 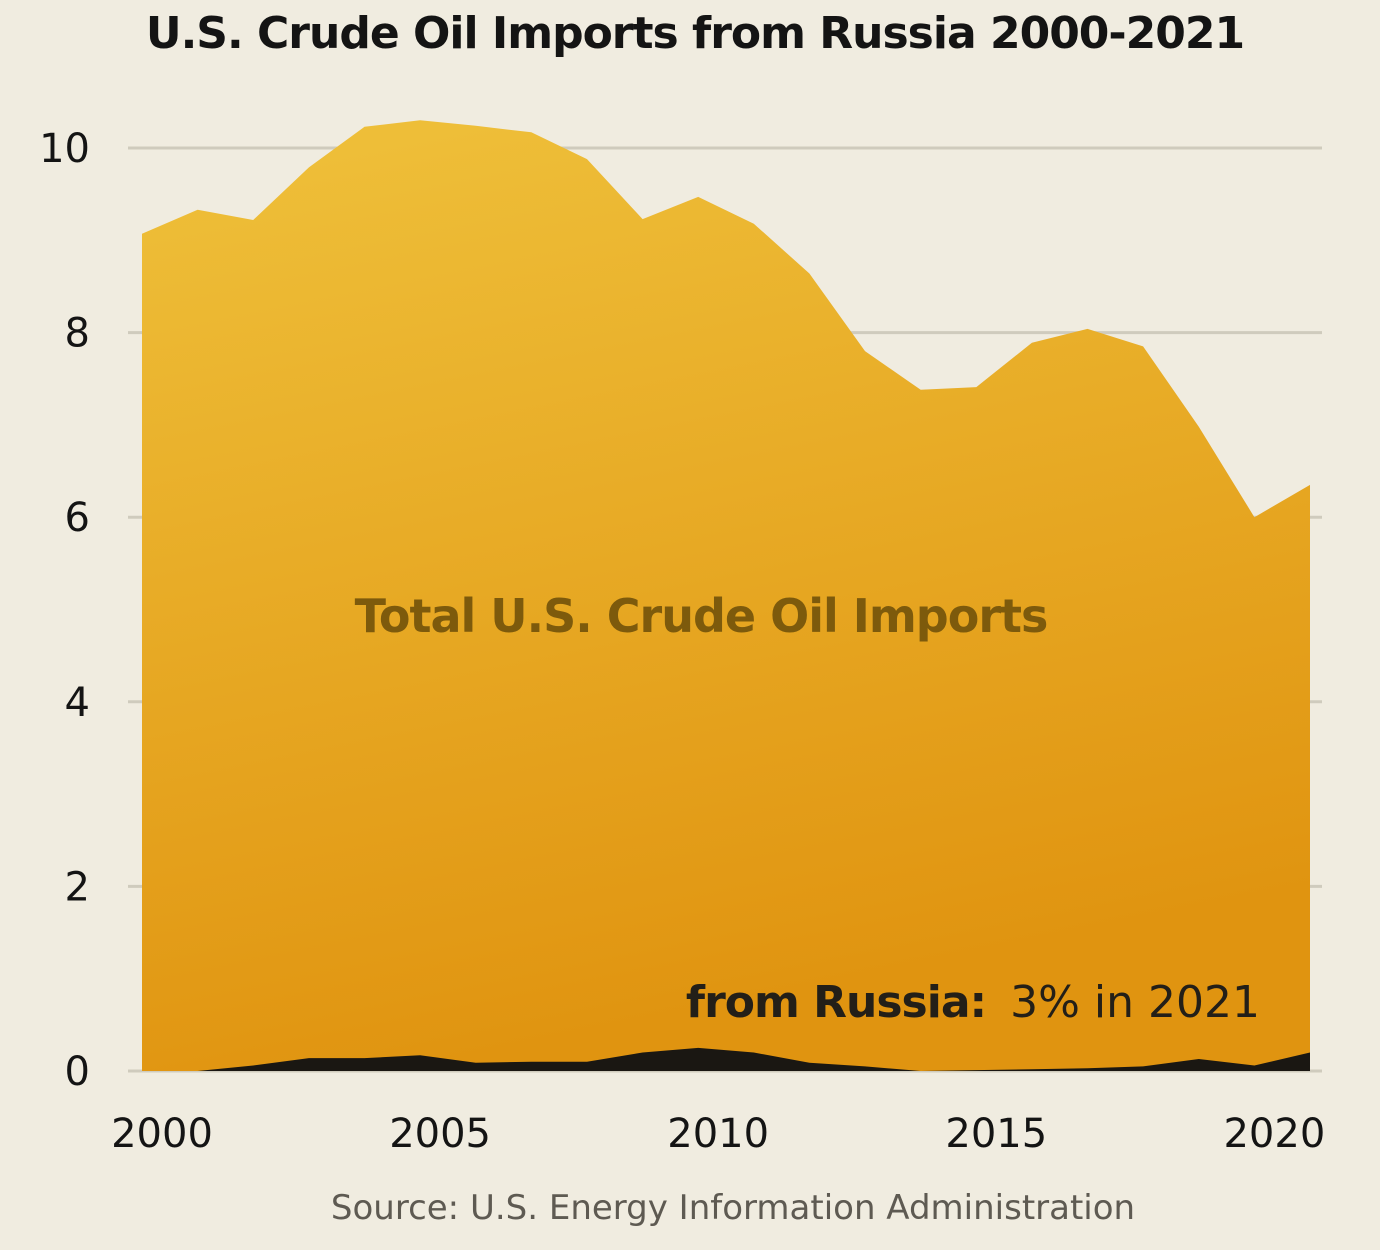 I want to click on y-tick-label: 10, so click(x=64, y=149).